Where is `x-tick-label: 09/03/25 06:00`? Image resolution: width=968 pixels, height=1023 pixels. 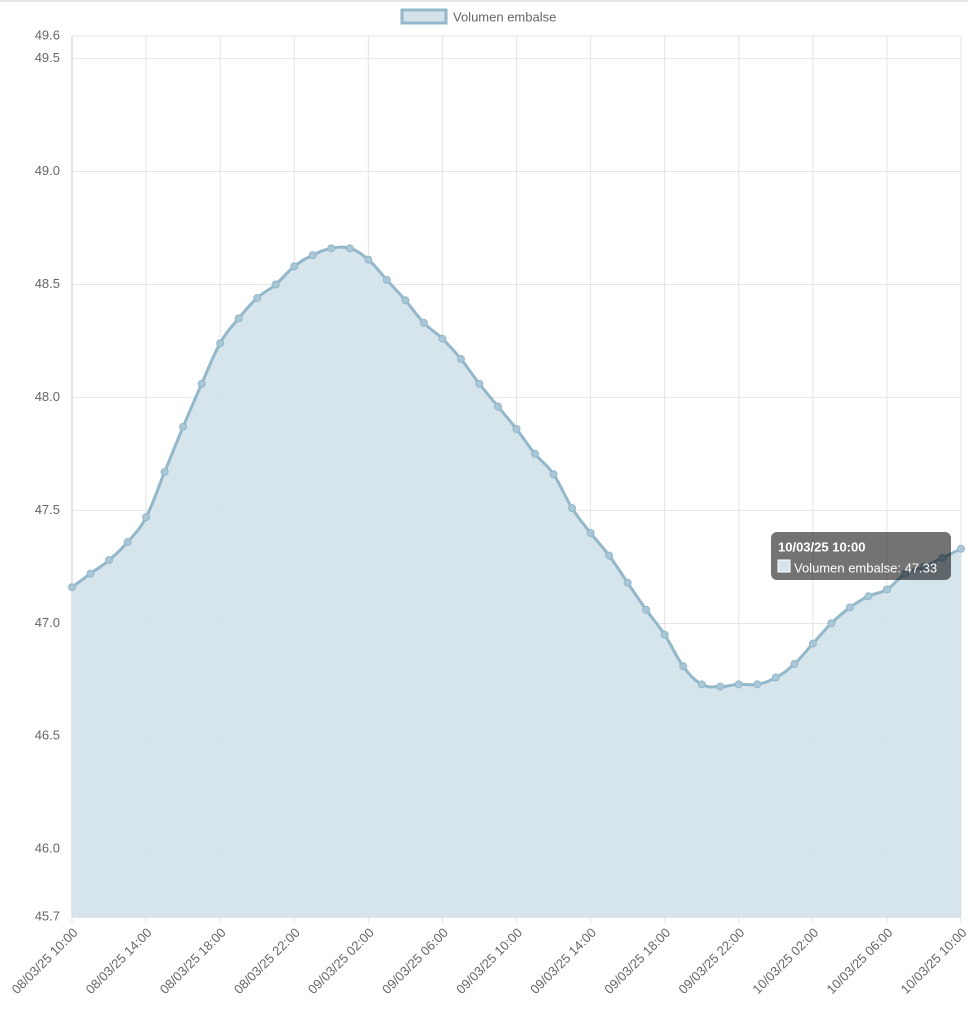 x-tick-label: 09/03/25 06:00 is located at coordinates (415, 961).